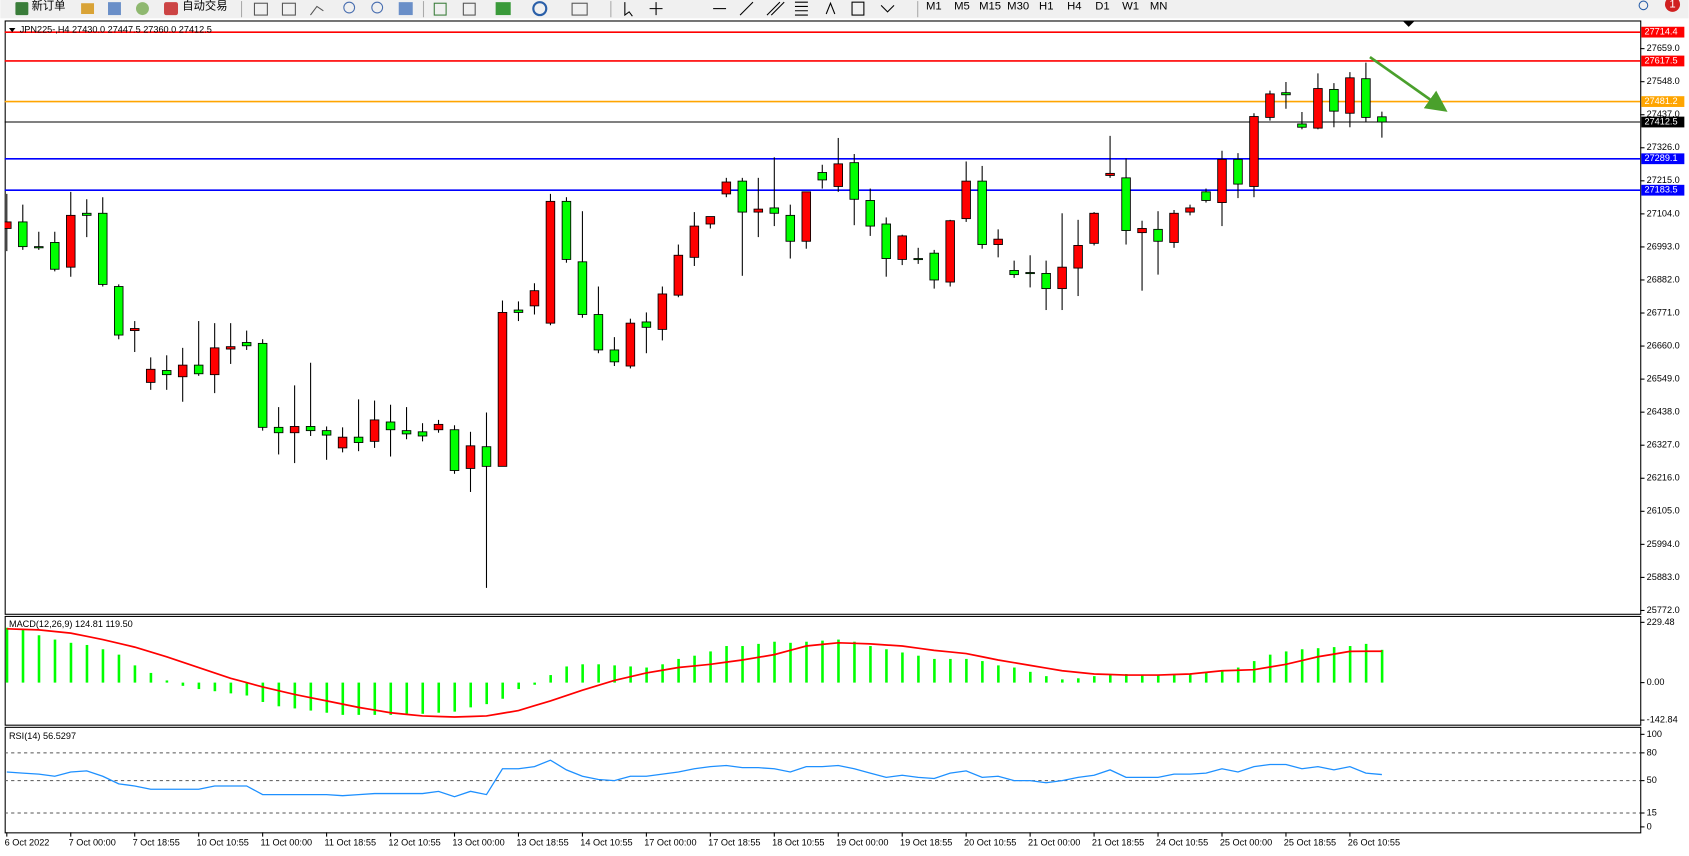 Image resolution: width=1689 pixels, height=856 pixels. I want to click on trendline-tool, so click(746, 8).